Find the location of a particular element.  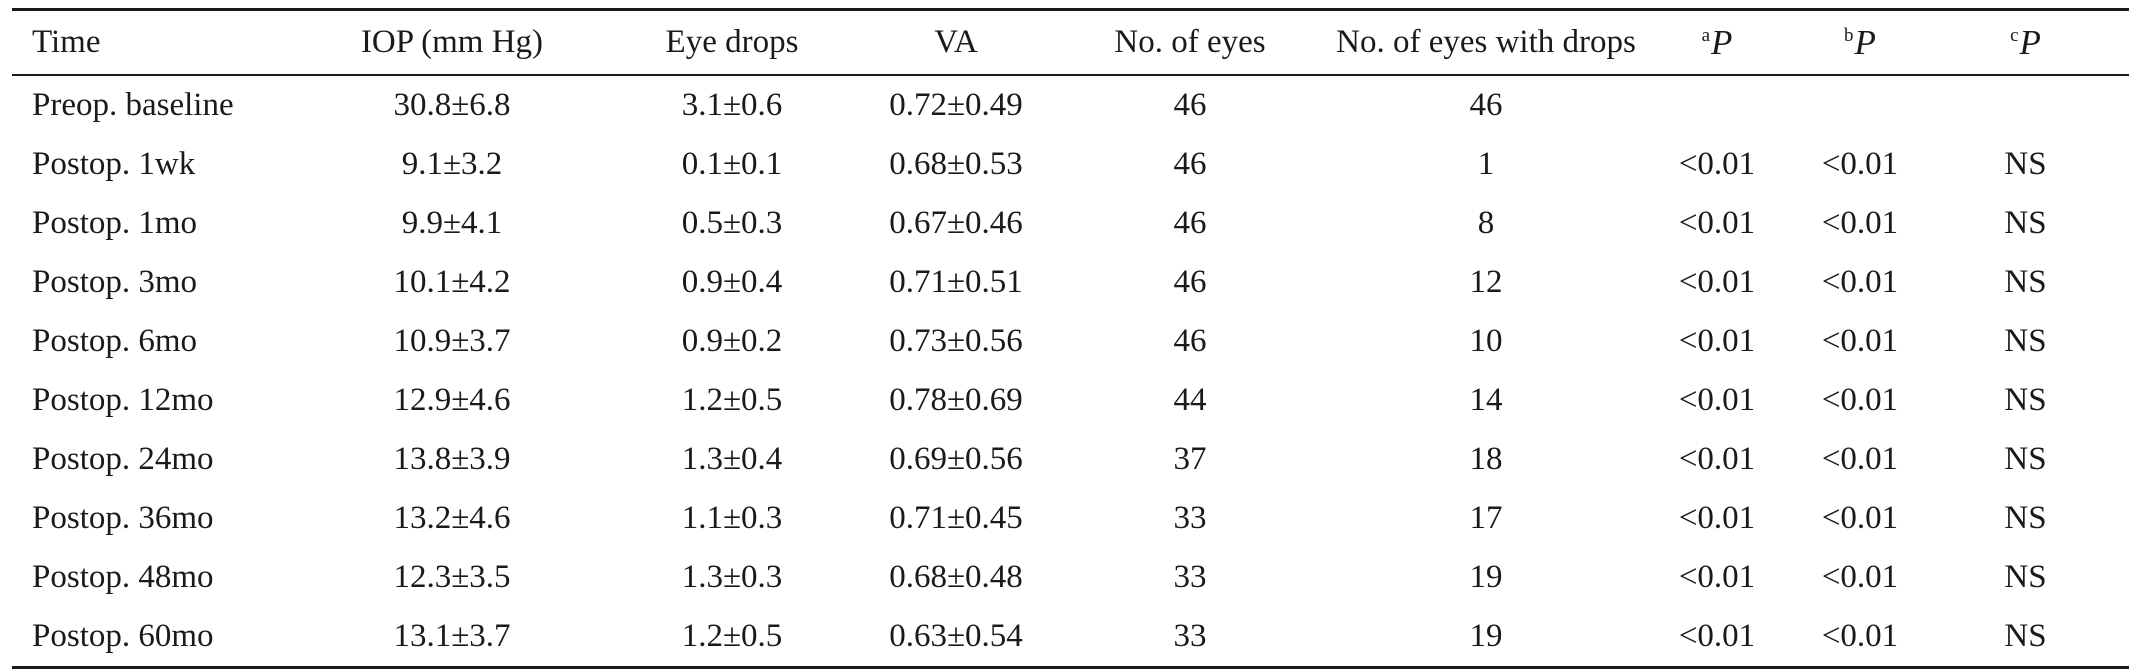

iop-cell: 12.3±3.5 is located at coordinates (452, 577).